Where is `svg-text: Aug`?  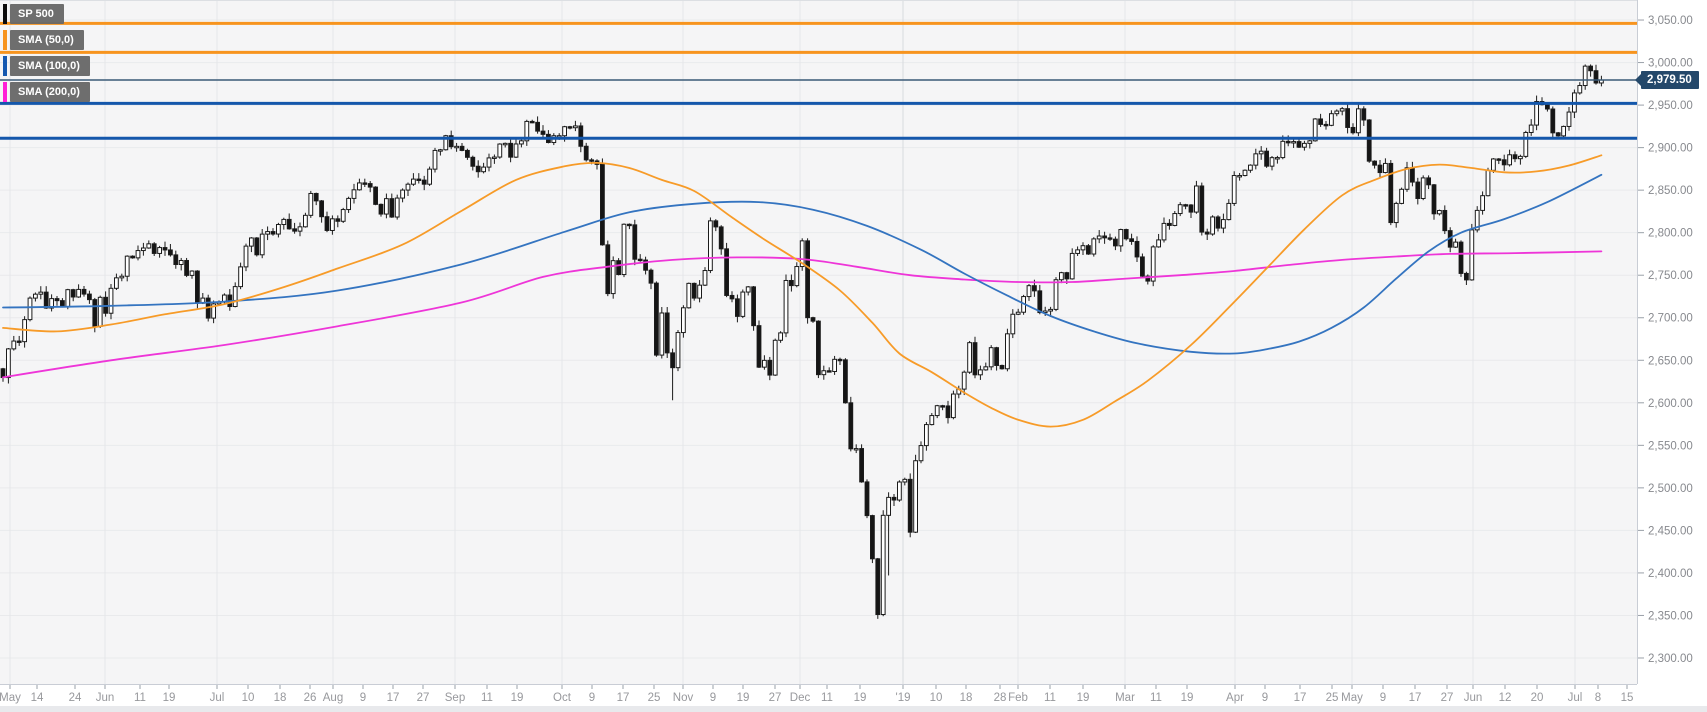
svg-text: Aug is located at coordinates (333, 698).